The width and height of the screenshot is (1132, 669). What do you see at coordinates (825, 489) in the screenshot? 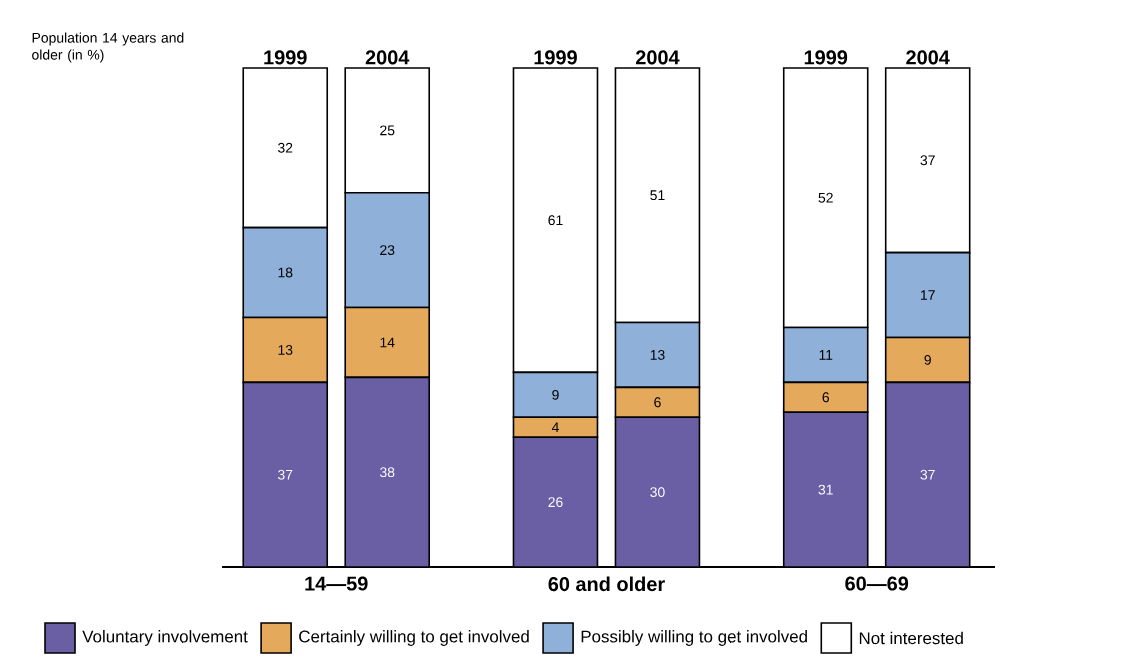
I see `data-label: 31` at bounding box center [825, 489].